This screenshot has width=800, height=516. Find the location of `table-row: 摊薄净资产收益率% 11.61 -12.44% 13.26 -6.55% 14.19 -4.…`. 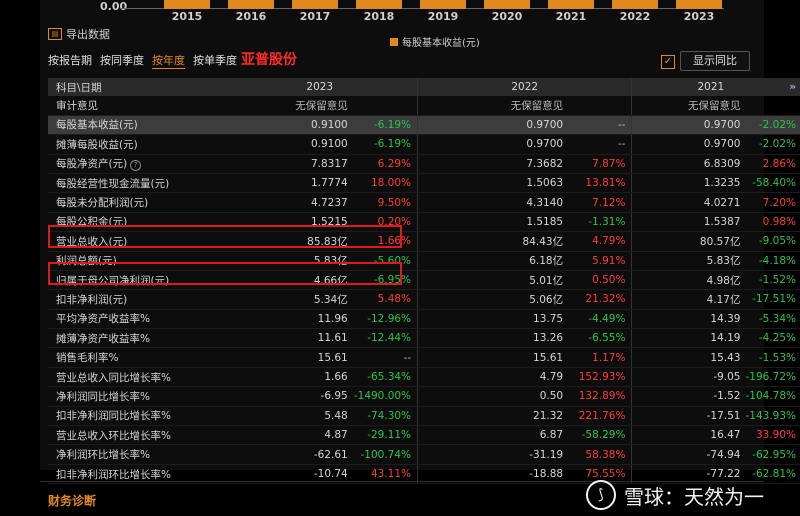

table-row: 摊薄净资产收益率% 11.61 -12.44% 13.26 -6.55% 14.19 -4.… is located at coordinates (424, 338).